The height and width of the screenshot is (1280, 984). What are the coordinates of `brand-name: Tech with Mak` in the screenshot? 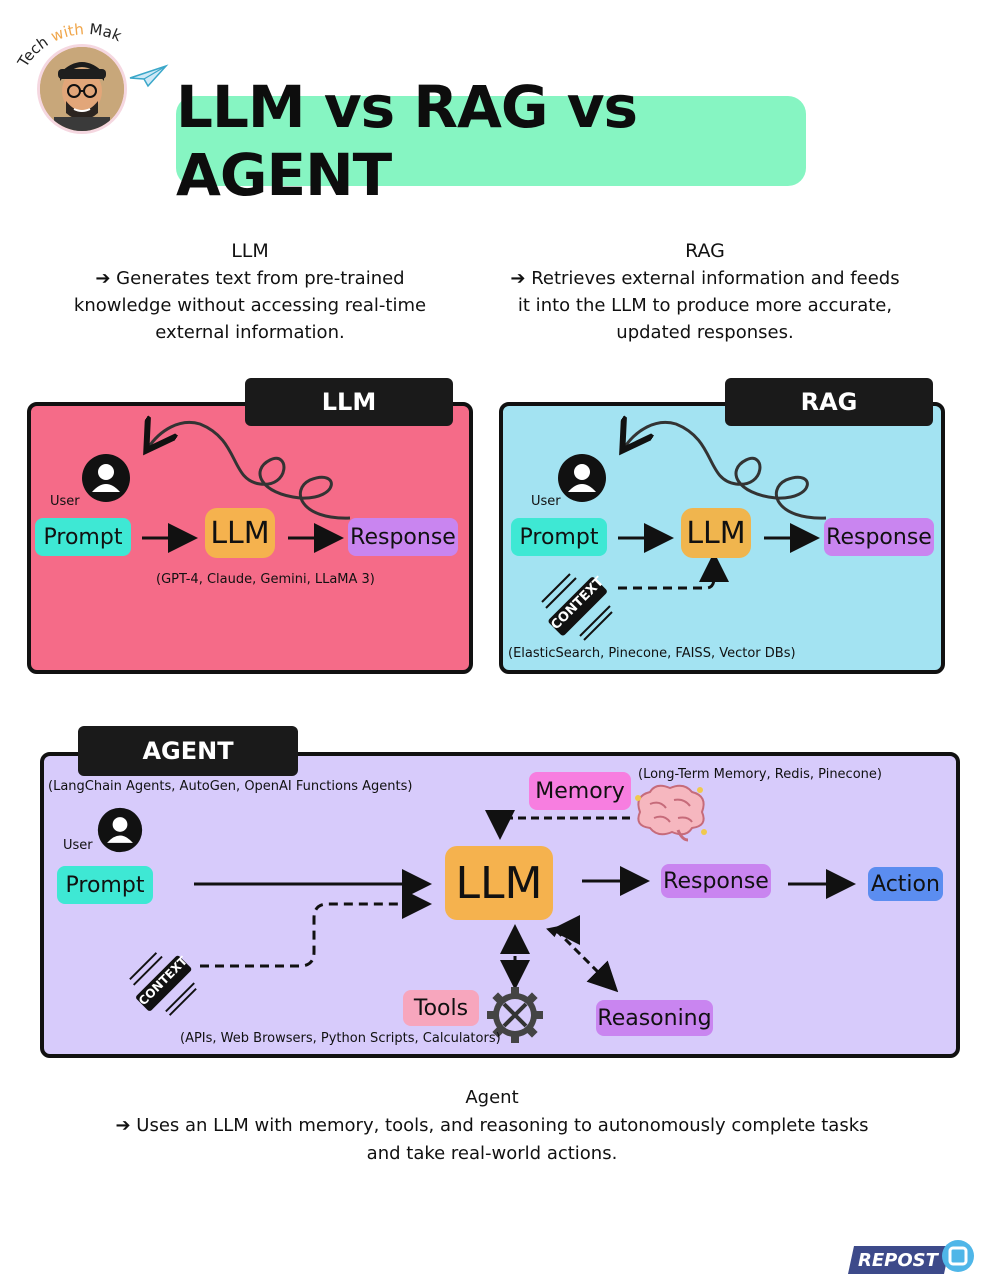 It's located at (69, 45).